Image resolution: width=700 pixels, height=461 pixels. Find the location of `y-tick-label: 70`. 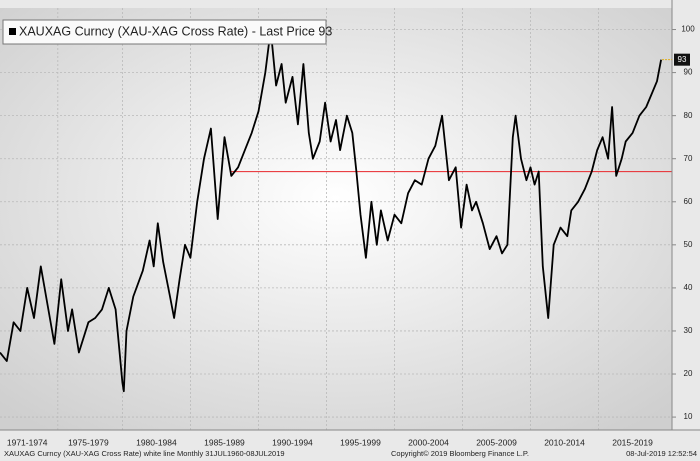

y-tick-label: 70 is located at coordinates (688, 158).